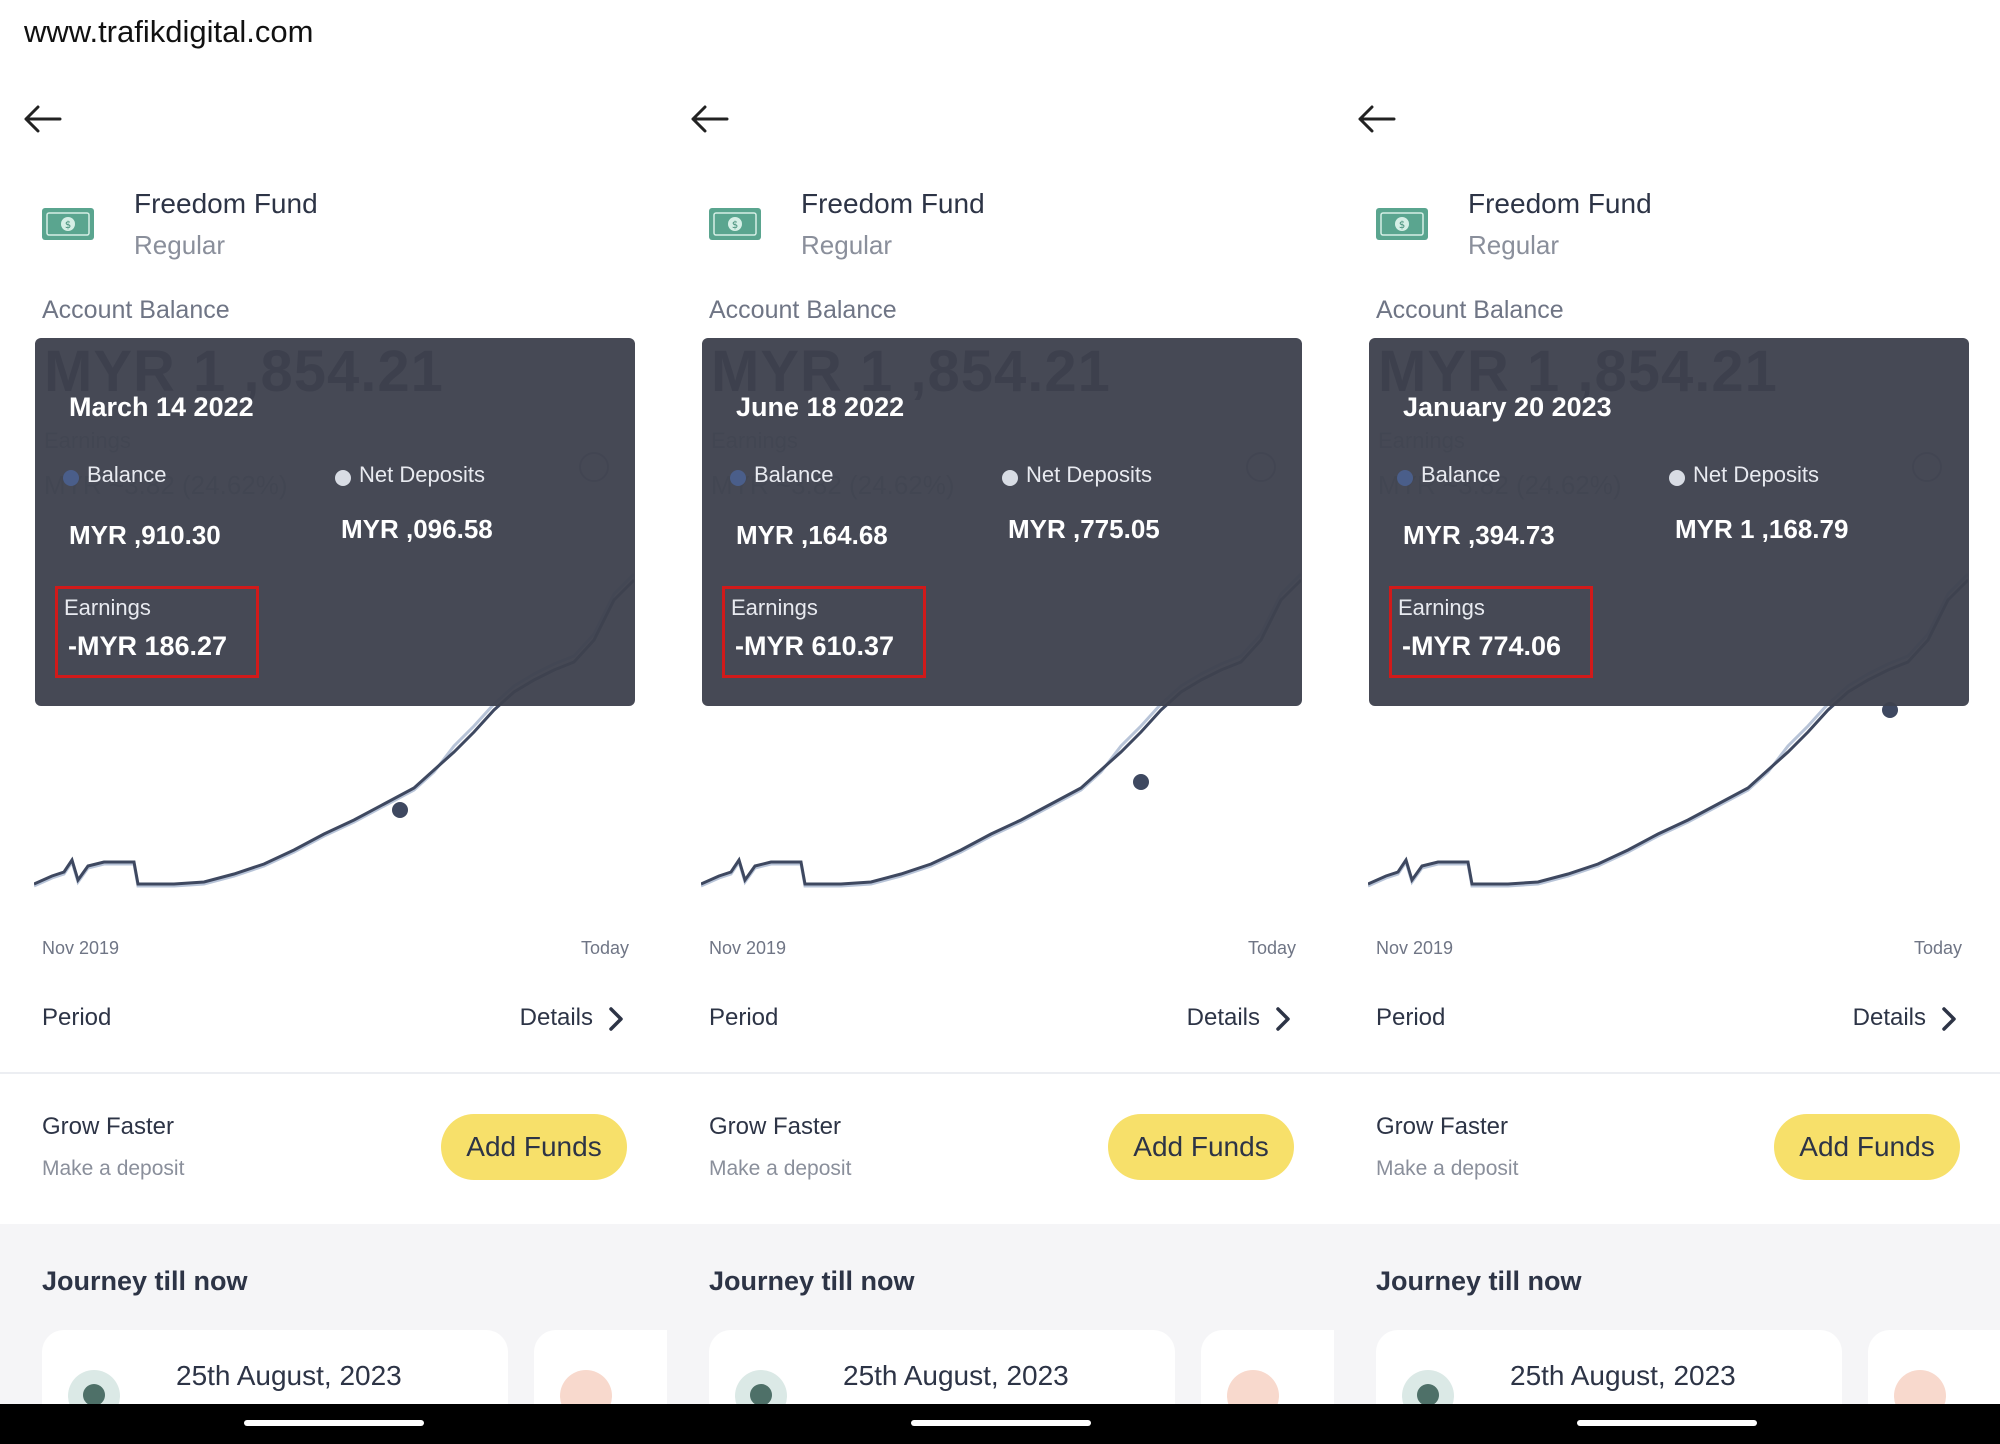 The height and width of the screenshot is (1444, 2000). I want to click on tooltip-balance-value: MYR ,910.30, so click(145, 535).